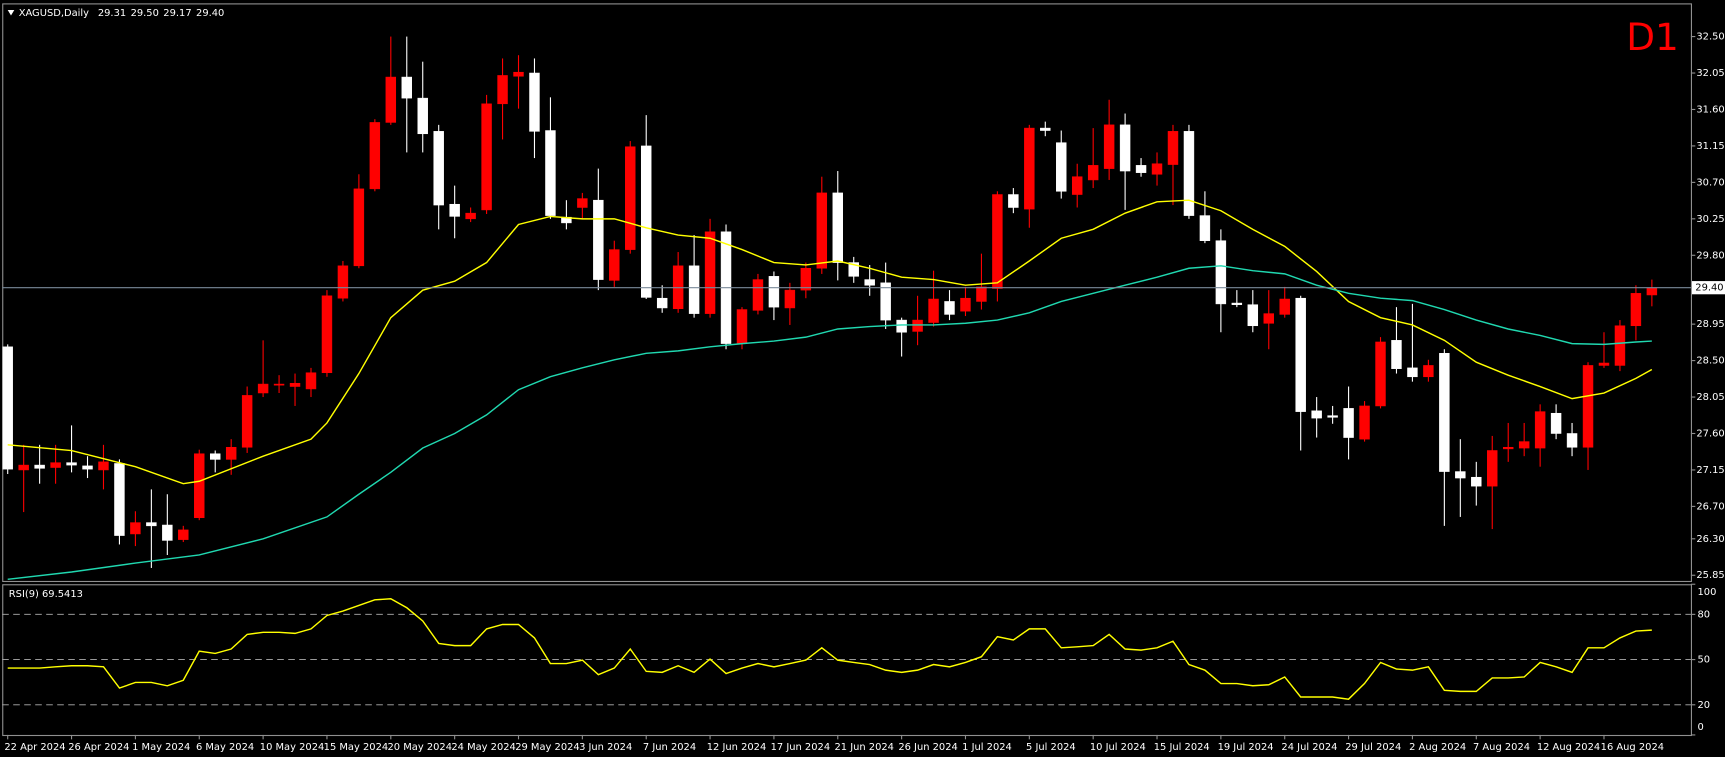 The width and height of the screenshot is (1725, 757). Describe the element at coordinates (547, 747) in the screenshot. I see `x-tick-label: 29 May 2024` at that location.